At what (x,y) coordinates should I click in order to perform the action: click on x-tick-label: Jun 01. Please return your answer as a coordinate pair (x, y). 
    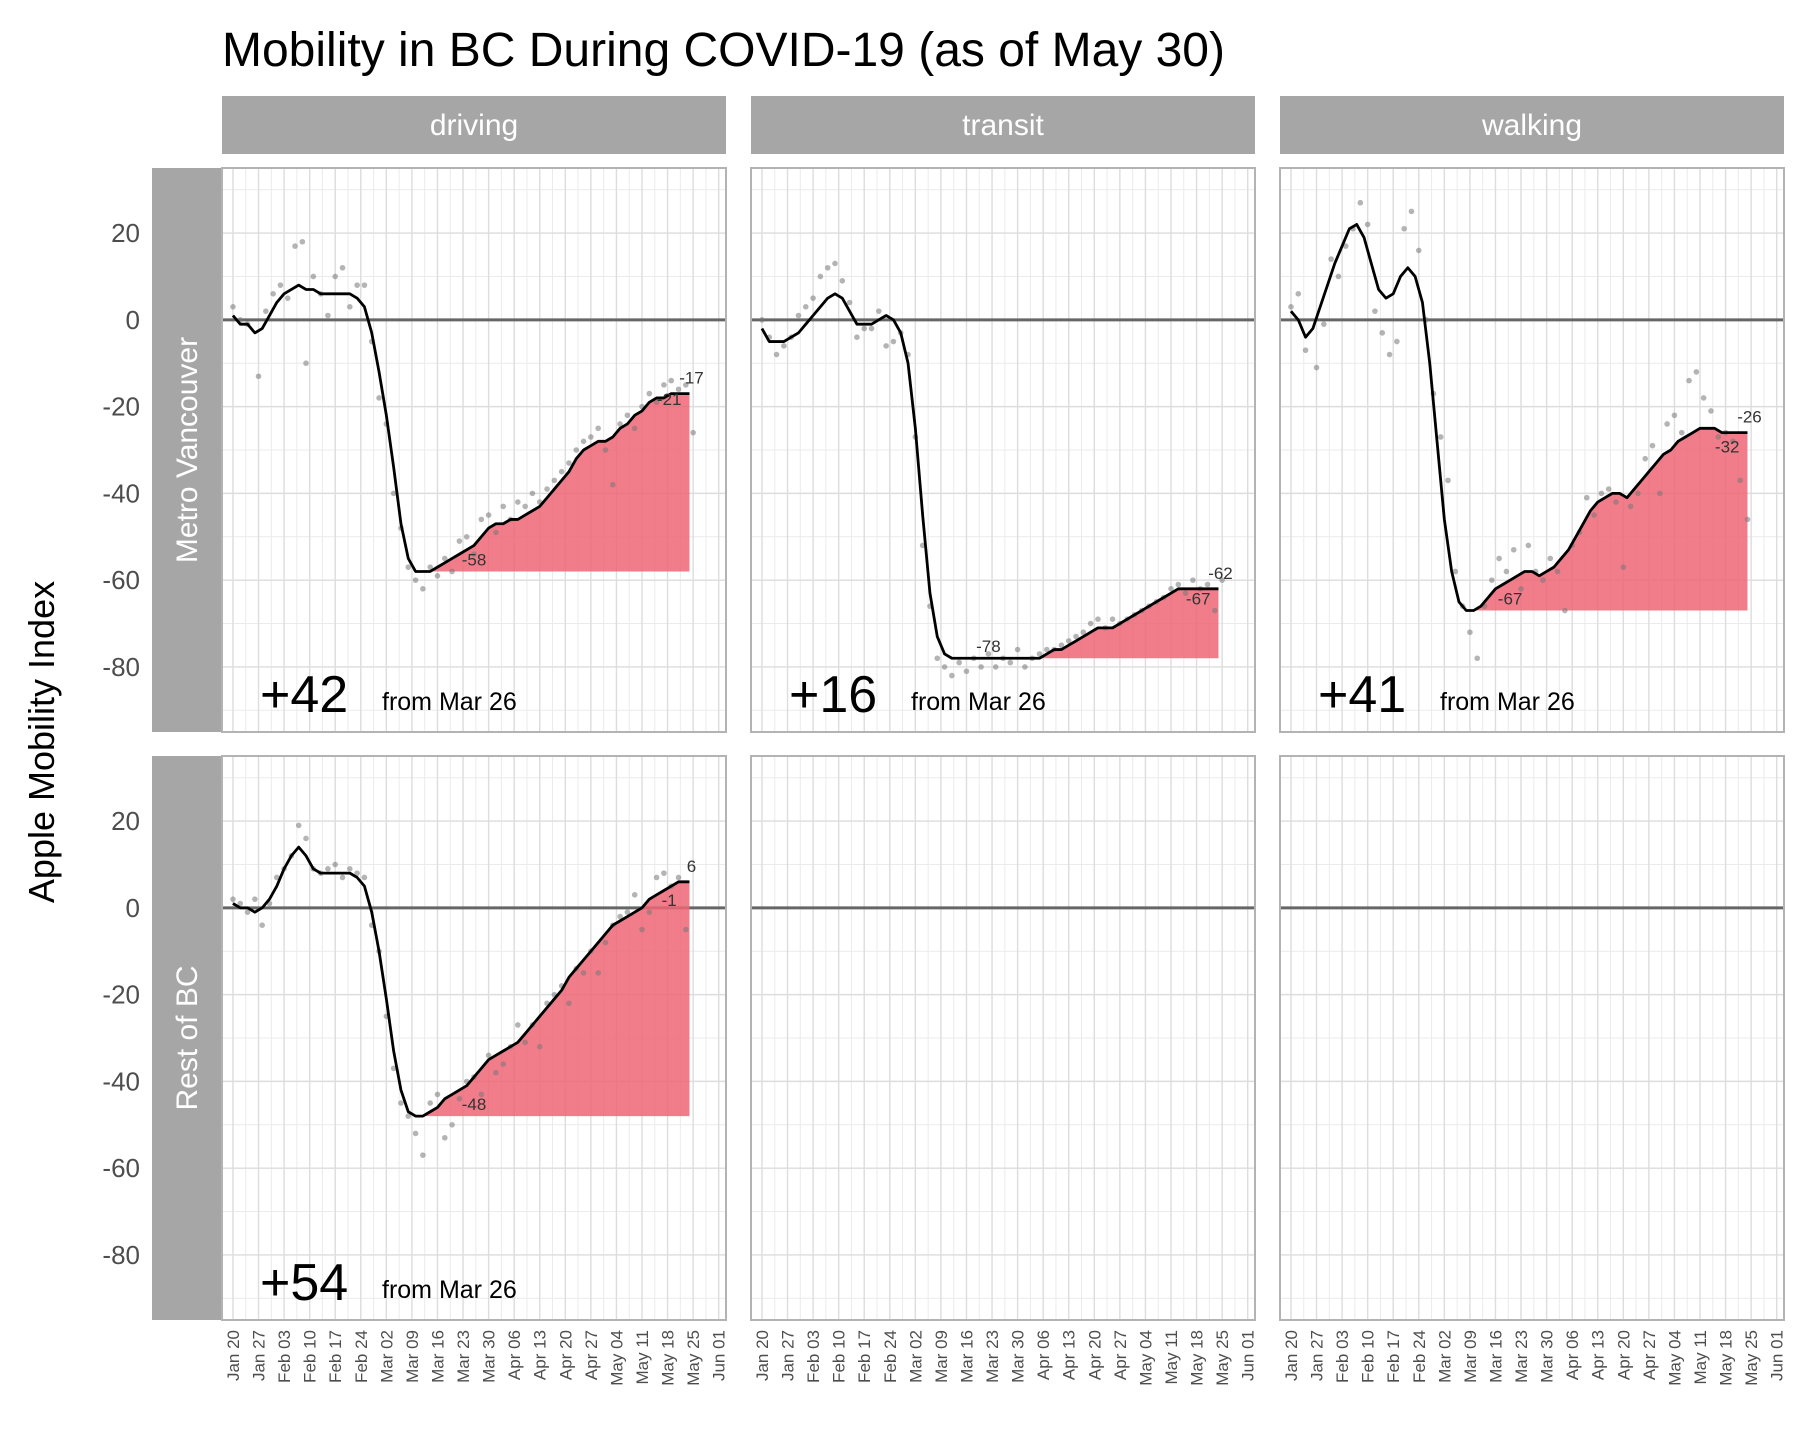
    Looking at the image, I should click on (719, 1355).